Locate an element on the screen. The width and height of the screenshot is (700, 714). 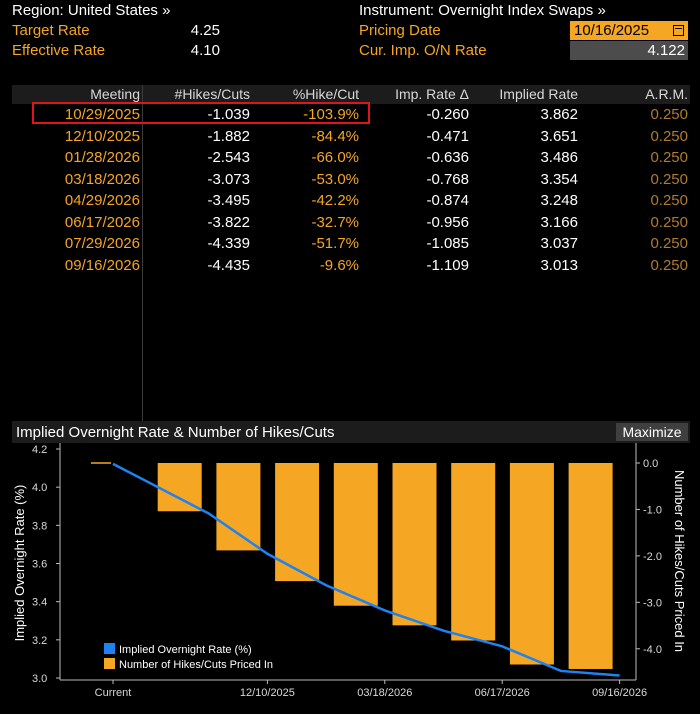
target-rate-value: 4.25 is located at coordinates (205, 30).